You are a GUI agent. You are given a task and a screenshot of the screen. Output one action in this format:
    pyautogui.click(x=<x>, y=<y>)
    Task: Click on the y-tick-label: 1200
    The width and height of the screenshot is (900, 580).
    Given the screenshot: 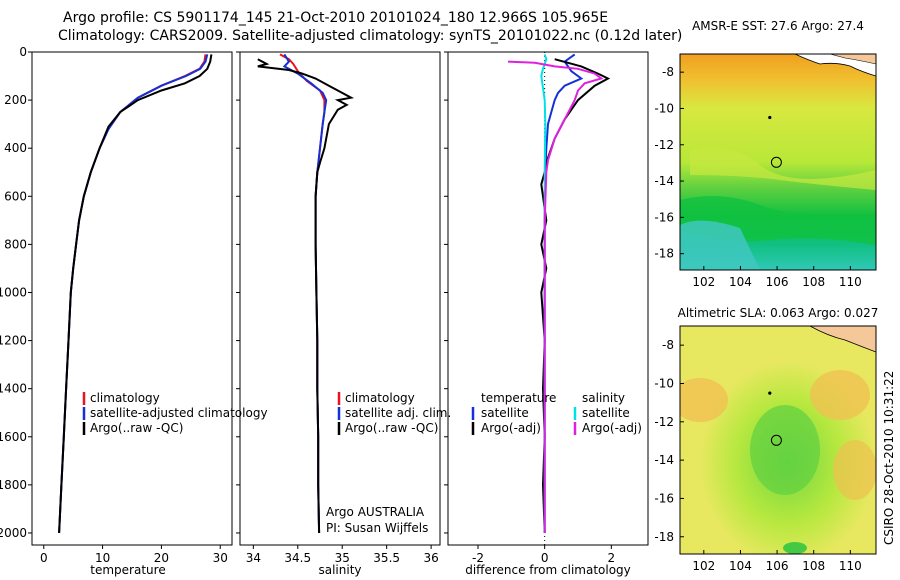 What is the action you would take?
    pyautogui.click(x=13, y=341)
    